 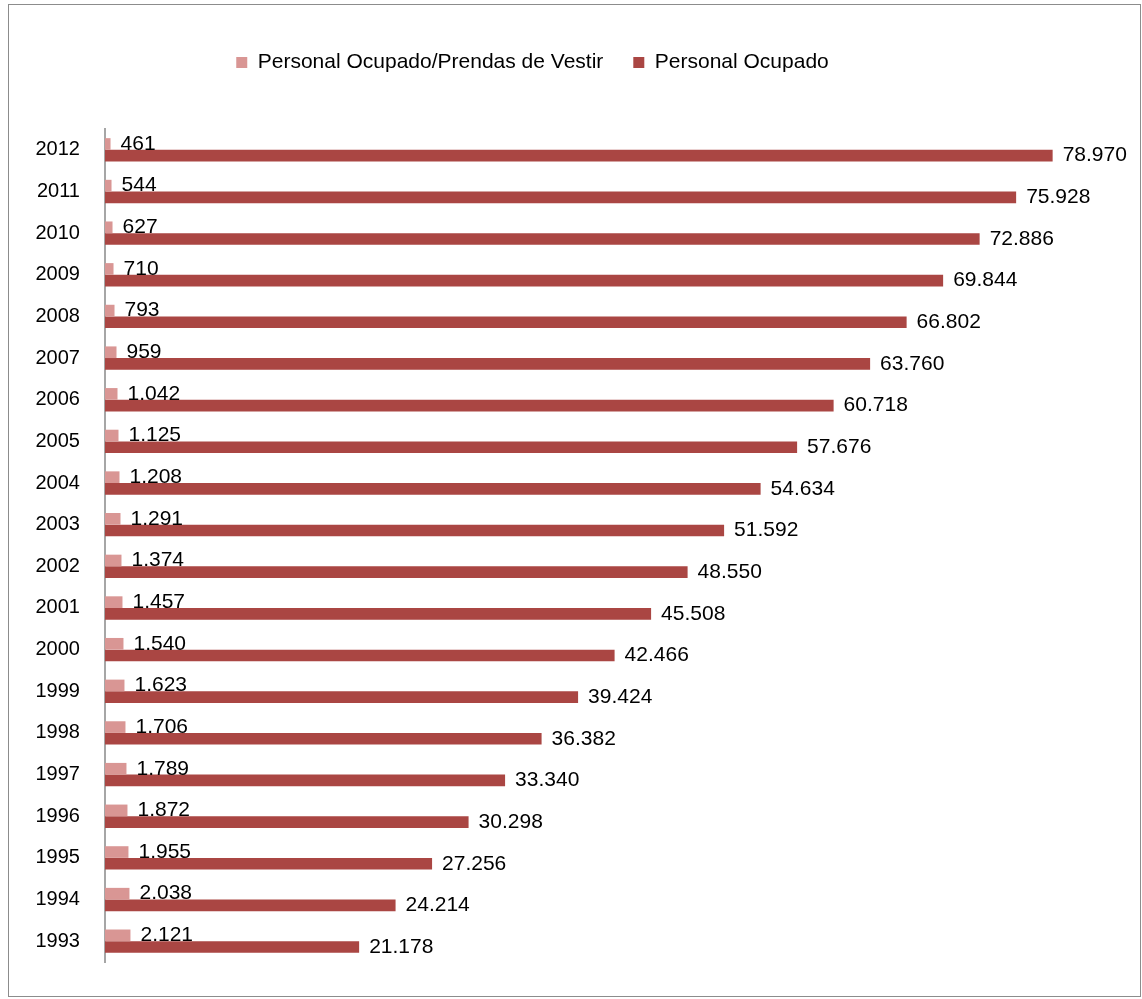 I want to click on data-label: 1.540, so click(x=160, y=642).